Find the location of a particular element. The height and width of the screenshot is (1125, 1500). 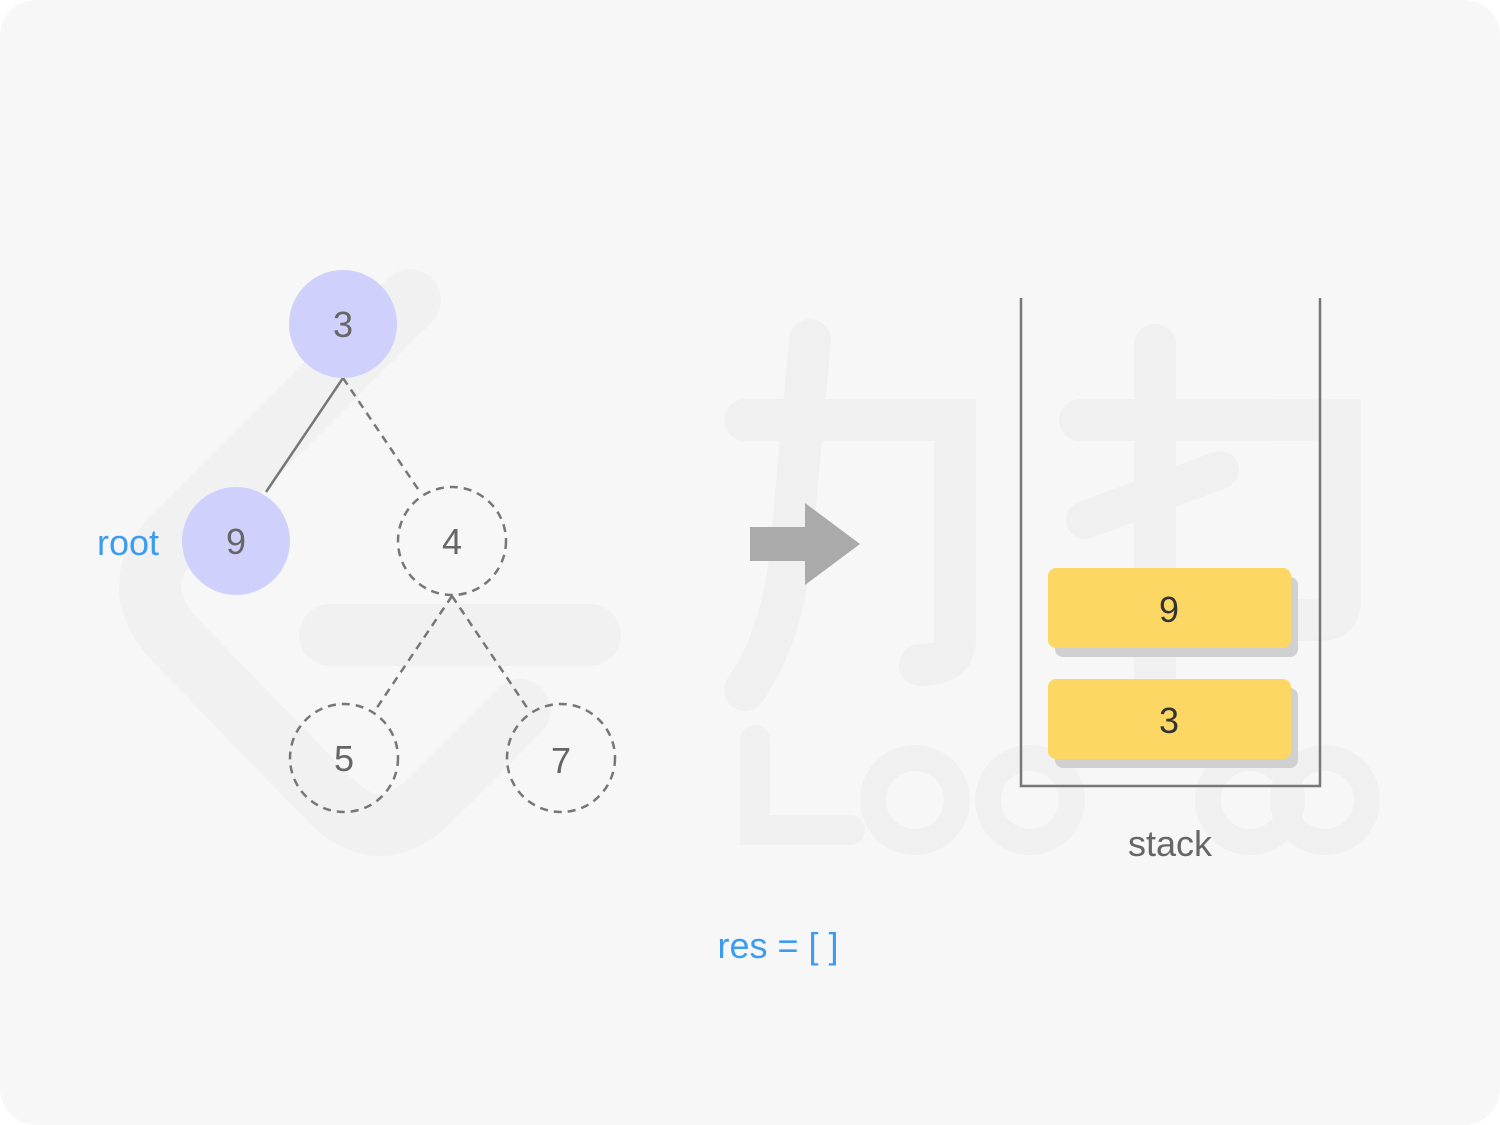

stack-item-value: 3 is located at coordinates (1169, 720).